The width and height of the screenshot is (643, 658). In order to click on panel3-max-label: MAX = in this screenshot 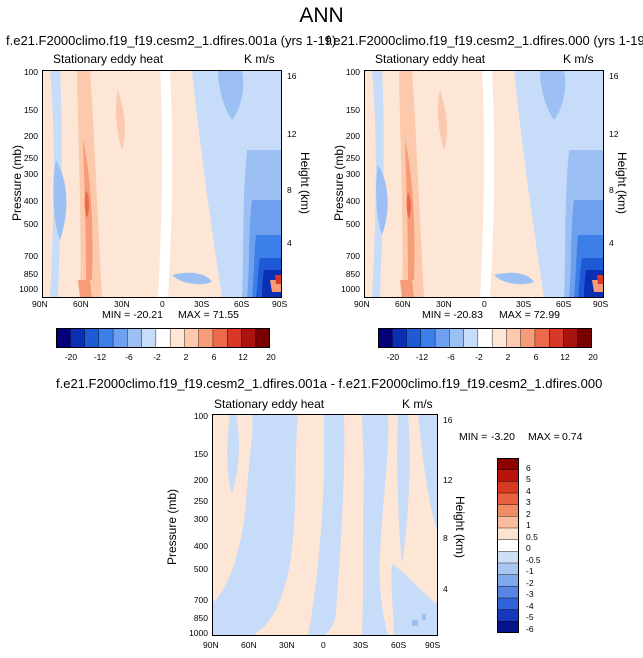, I will do `click(544, 437)`.